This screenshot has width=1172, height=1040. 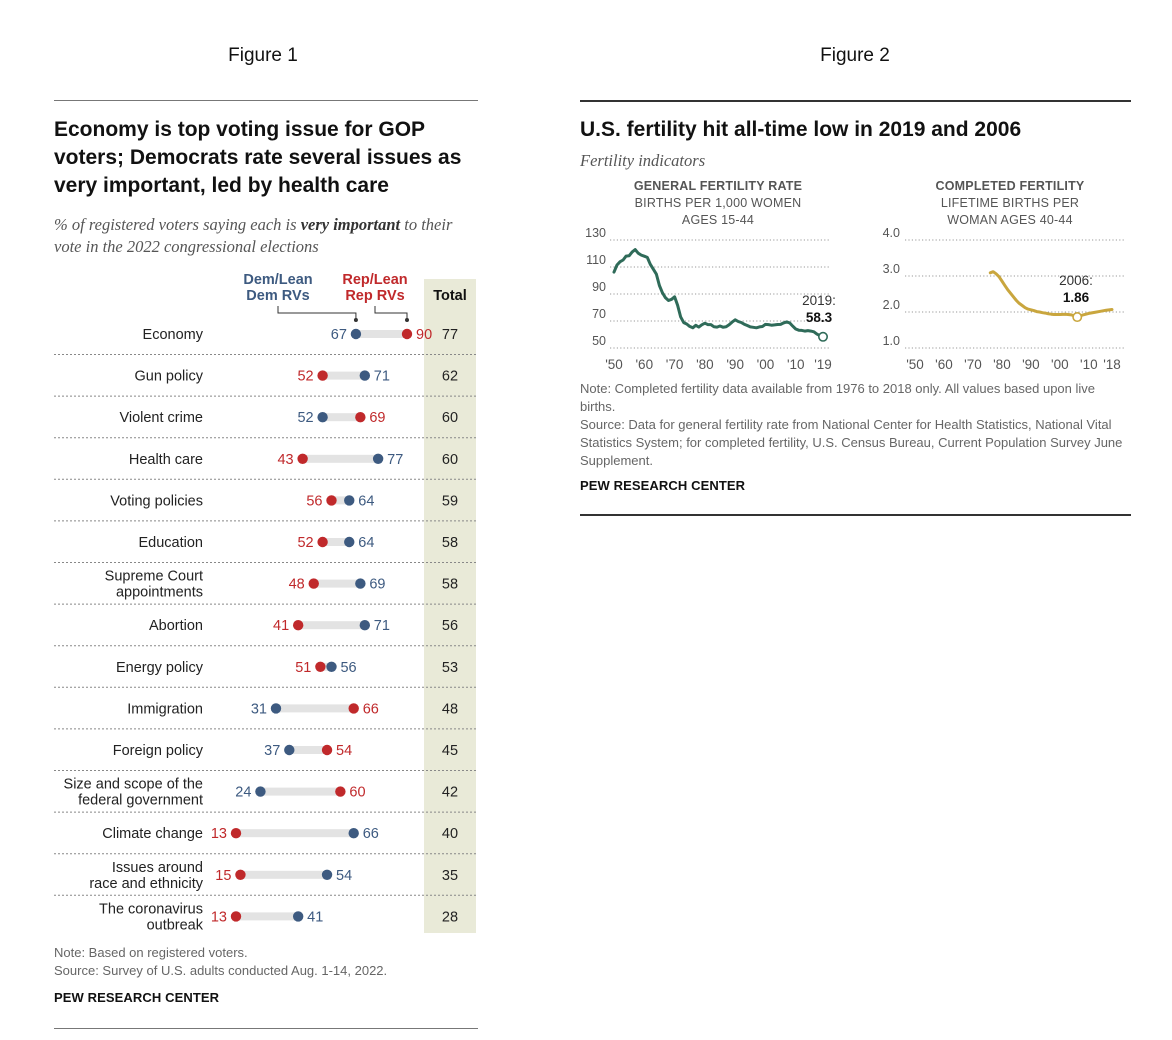 I want to click on rep-value-label: 69, so click(x=377, y=418).